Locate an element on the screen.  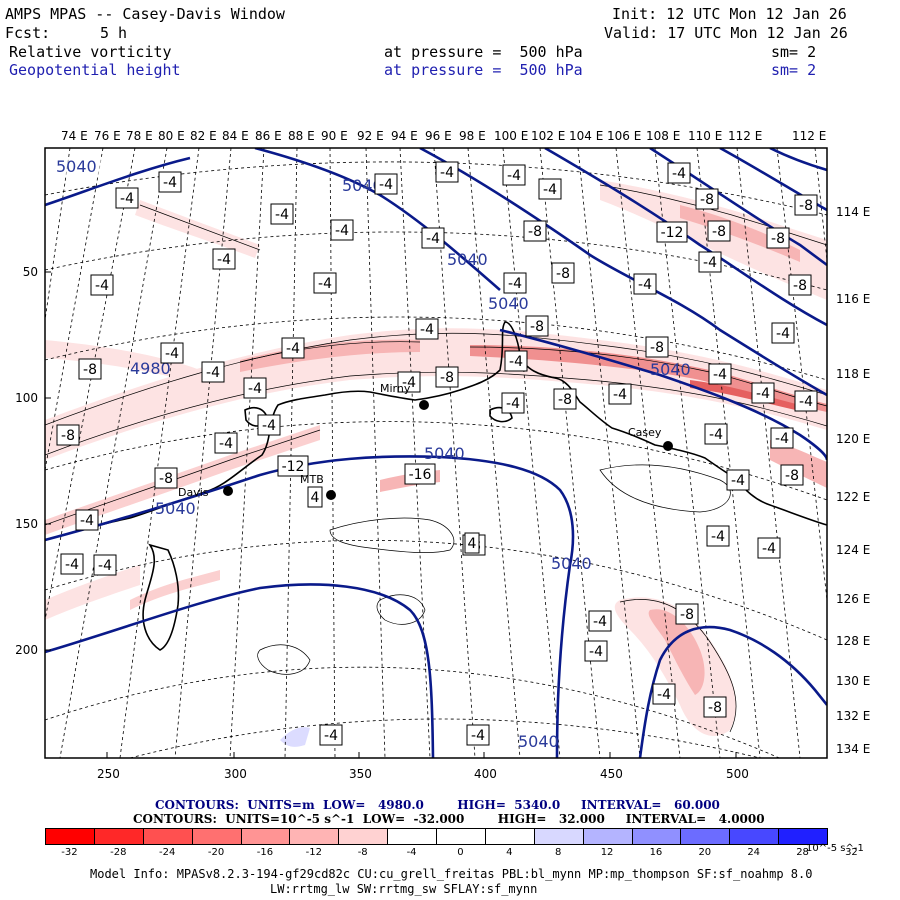
top-longitude-label: 94 E is located at coordinates (404, 136).